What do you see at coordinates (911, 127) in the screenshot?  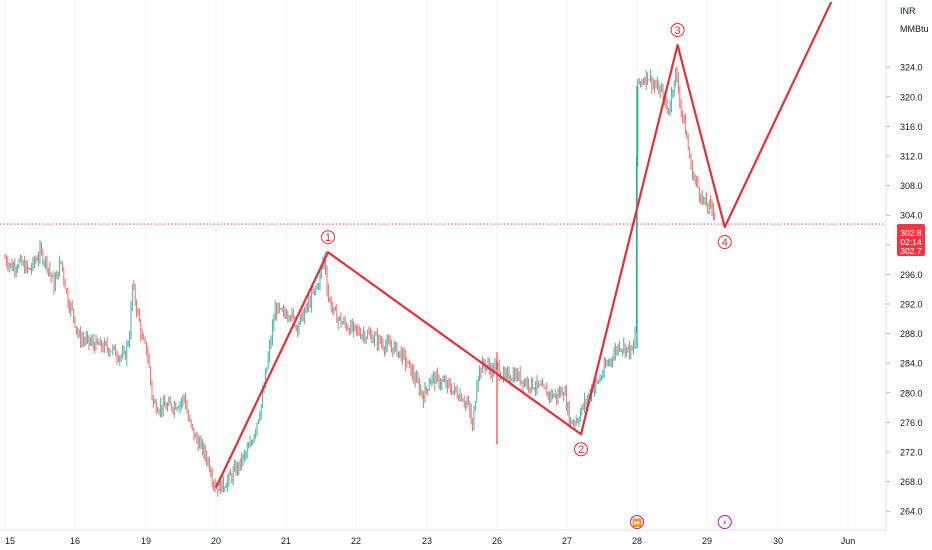 I see `y-tick-label: 316.0` at bounding box center [911, 127].